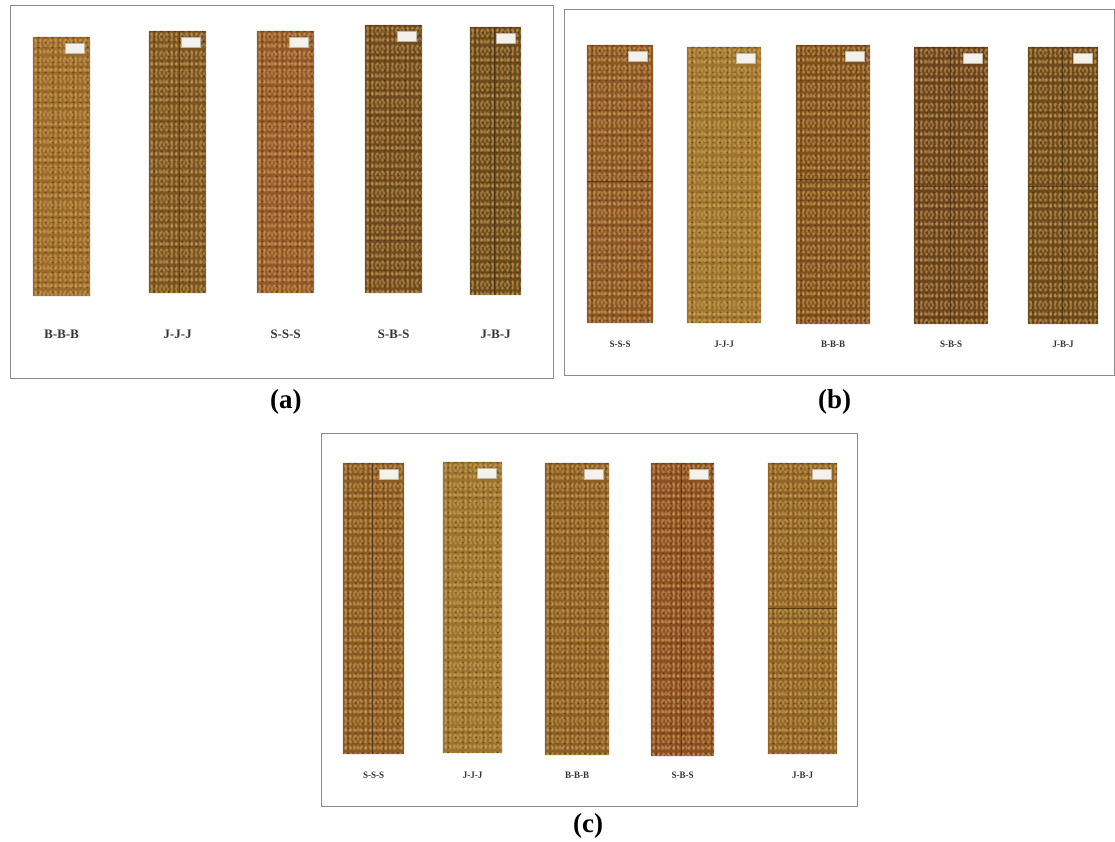 The image size is (1115, 842). Describe the element at coordinates (286, 399) in the screenshot. I see `caption-a: (a)` at that location.